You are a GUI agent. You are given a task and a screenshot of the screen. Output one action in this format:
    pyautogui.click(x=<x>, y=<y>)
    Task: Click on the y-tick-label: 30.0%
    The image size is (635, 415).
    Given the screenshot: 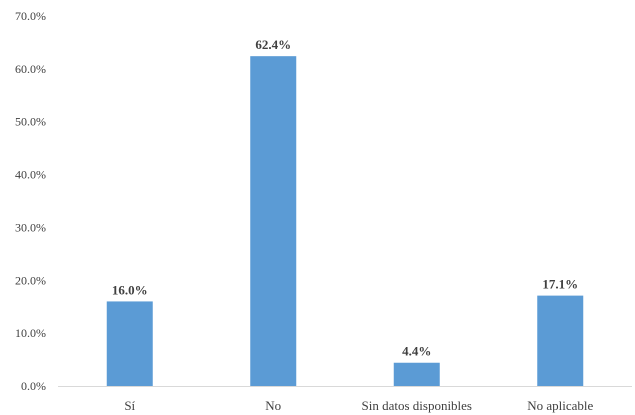 What is the action you would take?
    pyautogui.click(x=30, y=227)
    